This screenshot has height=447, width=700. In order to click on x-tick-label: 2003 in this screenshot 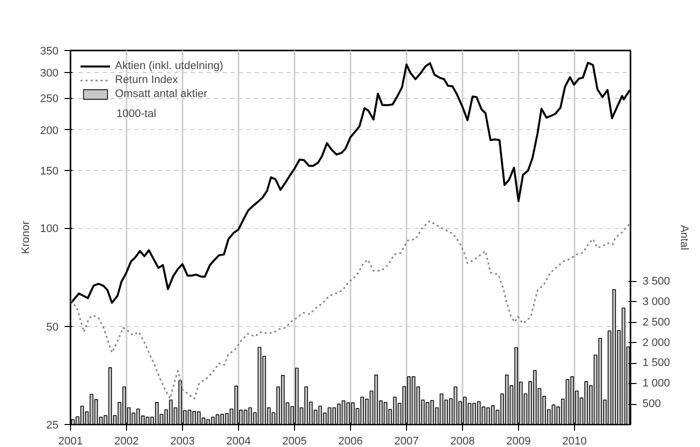, I will do `click(182, 441)`.